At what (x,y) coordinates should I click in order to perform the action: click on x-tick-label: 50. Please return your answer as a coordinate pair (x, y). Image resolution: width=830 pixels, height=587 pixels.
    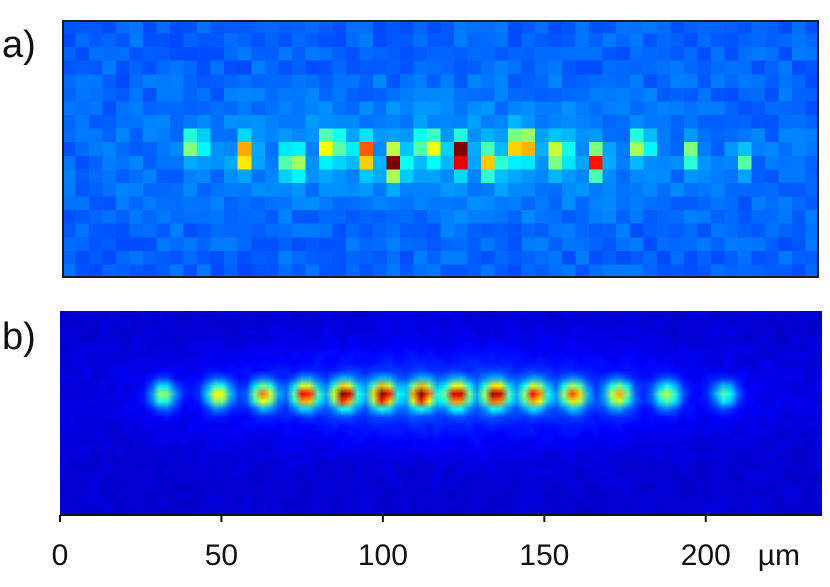
    Looking at the image, I should click on (221, 555).